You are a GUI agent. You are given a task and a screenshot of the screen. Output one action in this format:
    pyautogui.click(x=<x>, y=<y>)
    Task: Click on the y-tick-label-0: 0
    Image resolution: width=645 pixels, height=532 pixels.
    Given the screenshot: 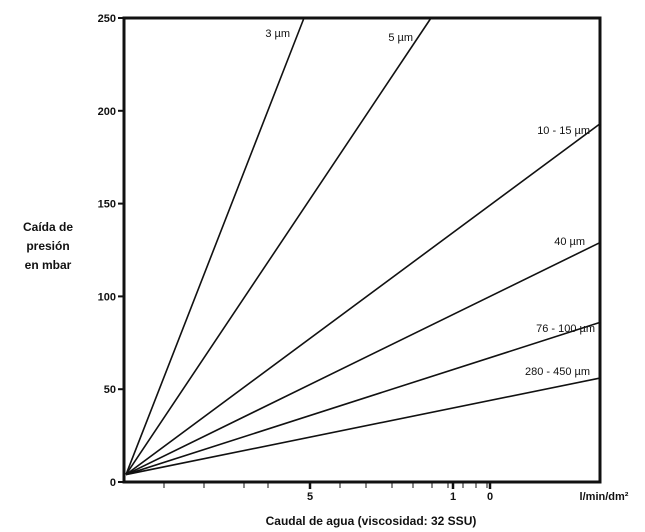 What is the action you would take?
    pyautogui.click(x=113, y=483)
    